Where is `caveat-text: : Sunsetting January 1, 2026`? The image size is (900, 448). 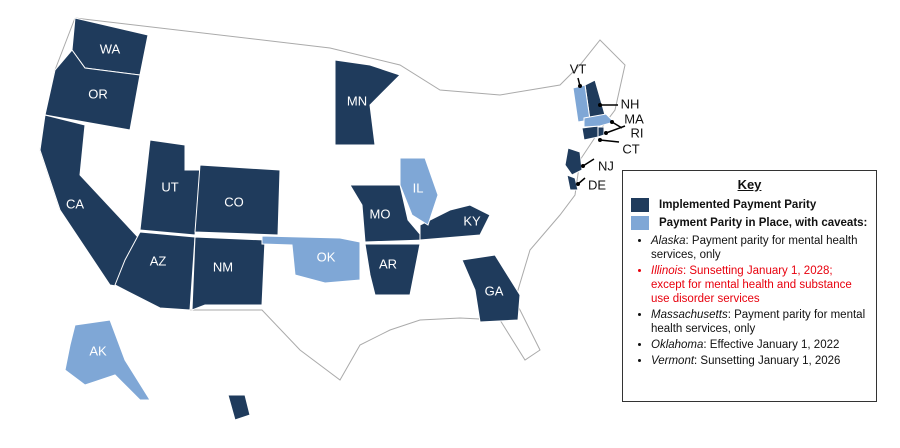 caveat-text: : Sunsetting January 1, 2026 is located at coordinates (767, 361).